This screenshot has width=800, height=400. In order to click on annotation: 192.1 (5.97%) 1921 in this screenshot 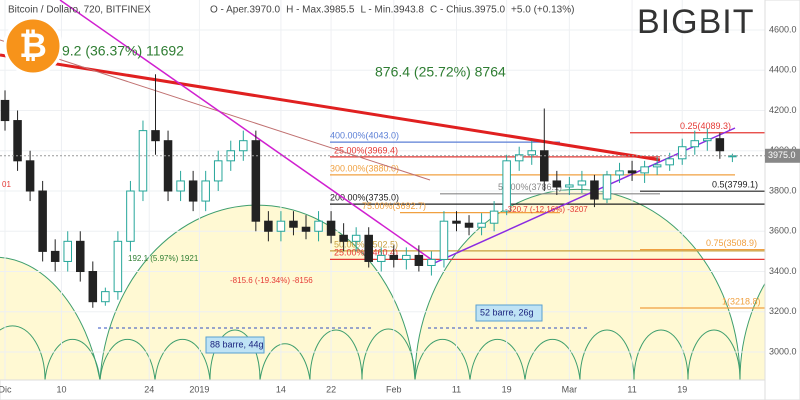, I will do `click(163, 258)`.